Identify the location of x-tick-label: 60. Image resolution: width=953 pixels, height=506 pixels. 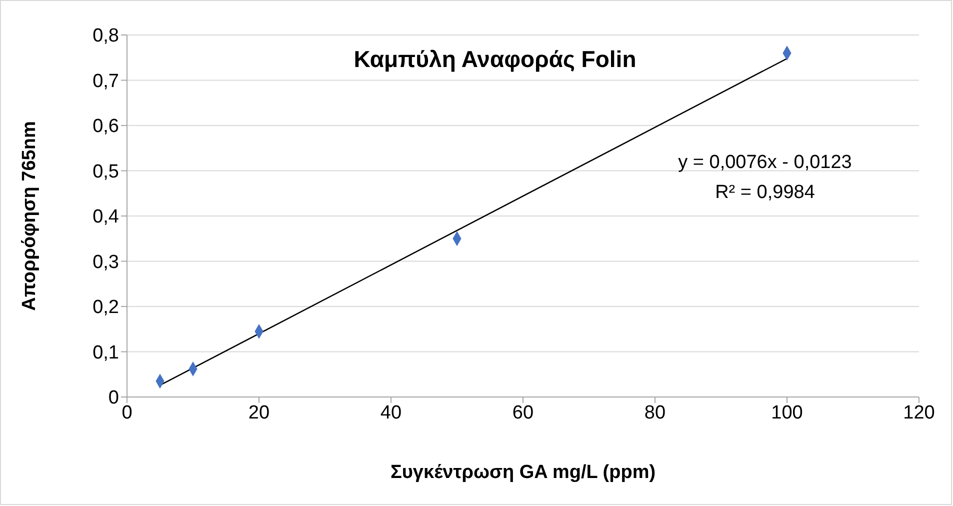
(523, 413).